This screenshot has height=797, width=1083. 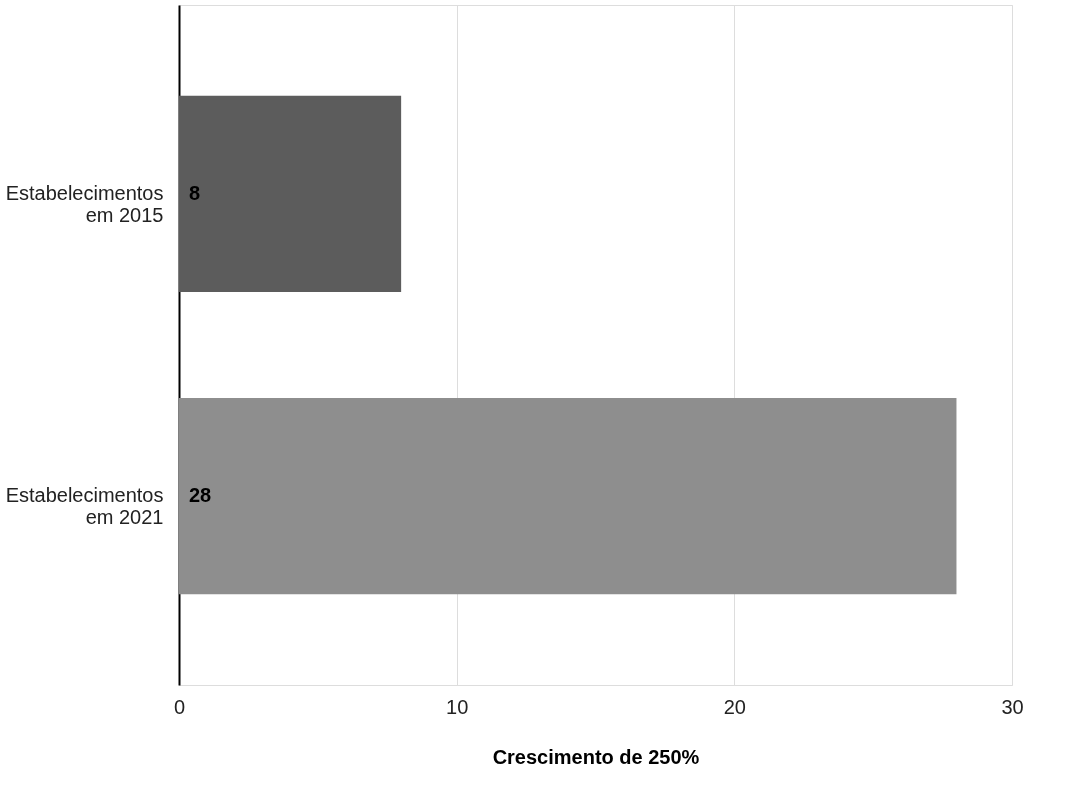 What do you see at coordinates (200, 495) in the screenshot?
I see `data-label: 28` at bounding box center [200, 495].